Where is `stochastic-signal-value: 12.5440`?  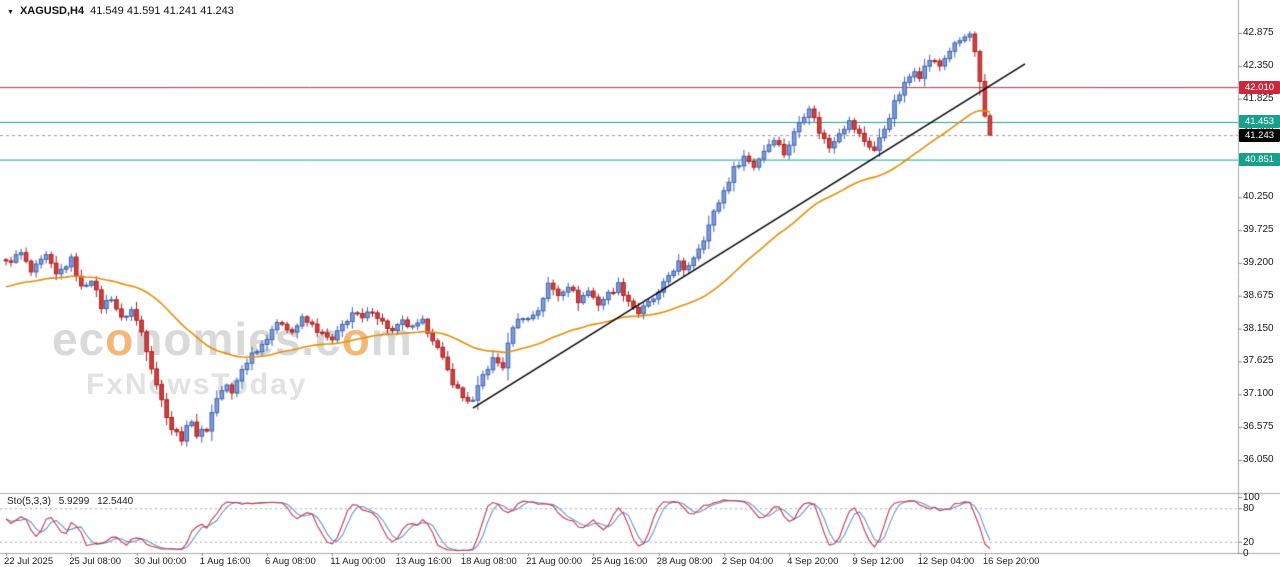 stochastic-signal-value: 12.5440 is located at coordinates (115, 501).